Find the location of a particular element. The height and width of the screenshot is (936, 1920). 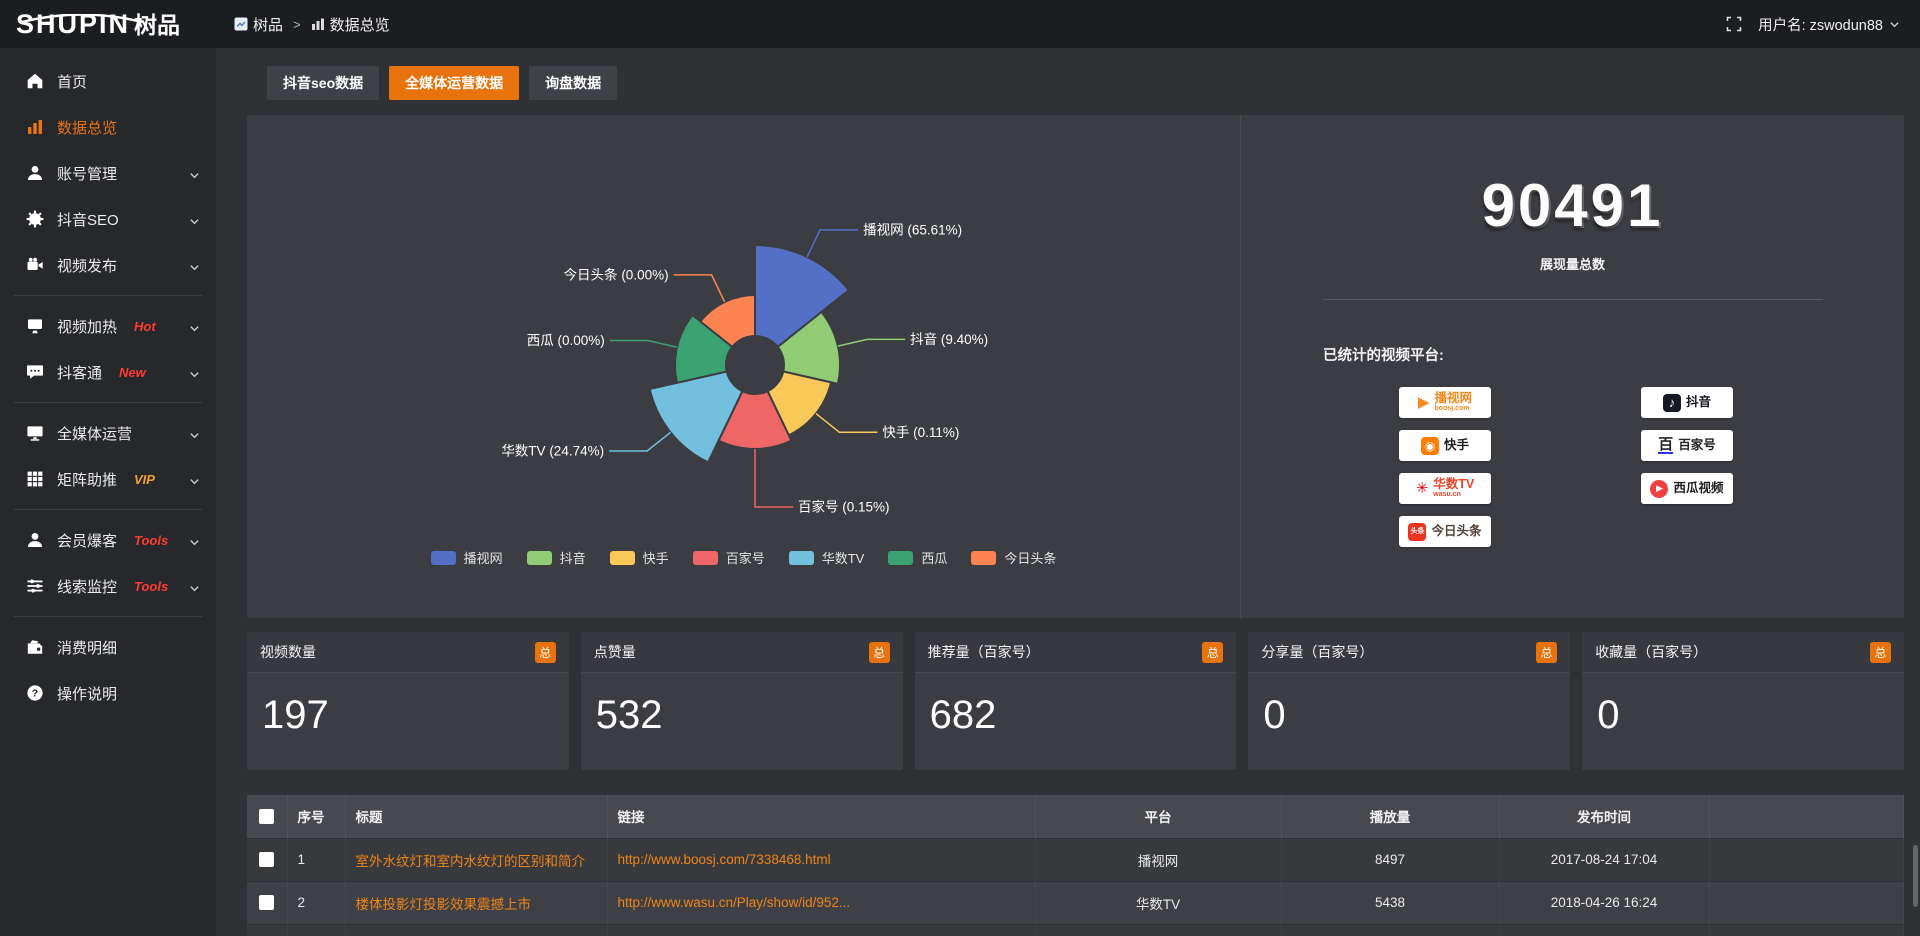

play-logo-icon: ▶ is located at coordinates (1423, 402).